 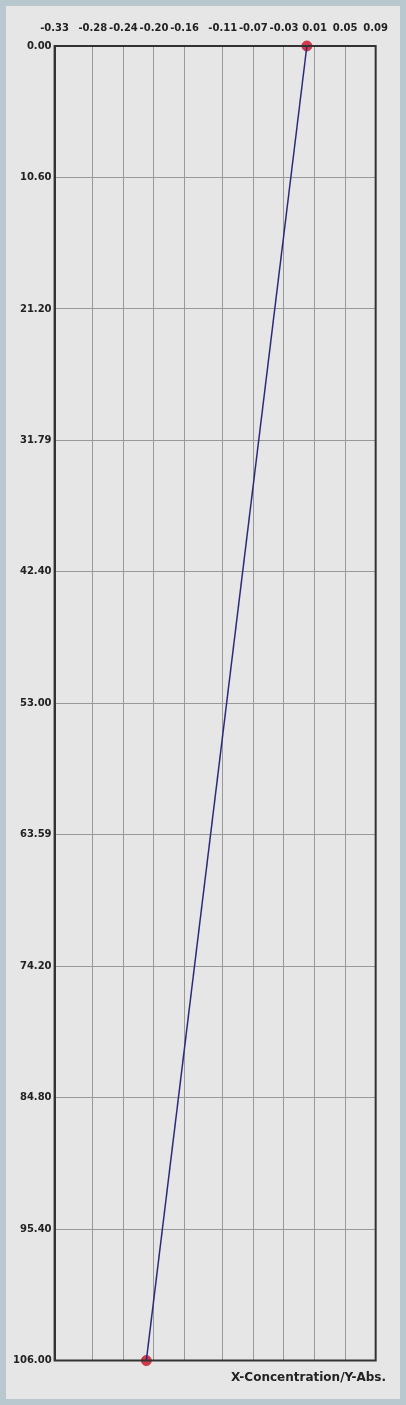 What do you see at coordinates (345, 27) in the screenshot?
I see `x-tick-label: 0.05` at bounding box center [345, 27].